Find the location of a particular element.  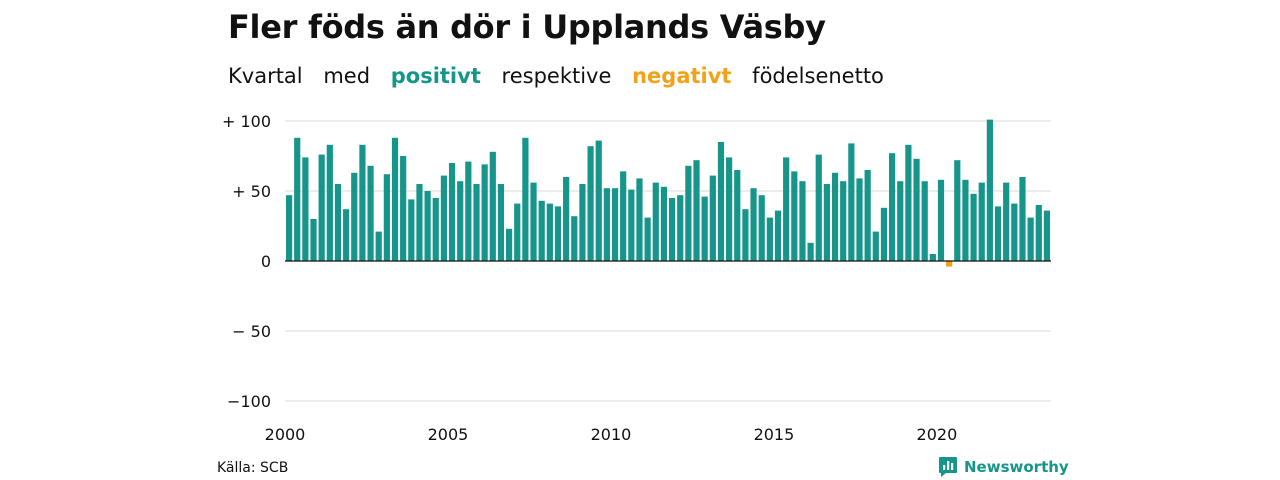

subtitle-word: med is located at coordinates (347, 76).